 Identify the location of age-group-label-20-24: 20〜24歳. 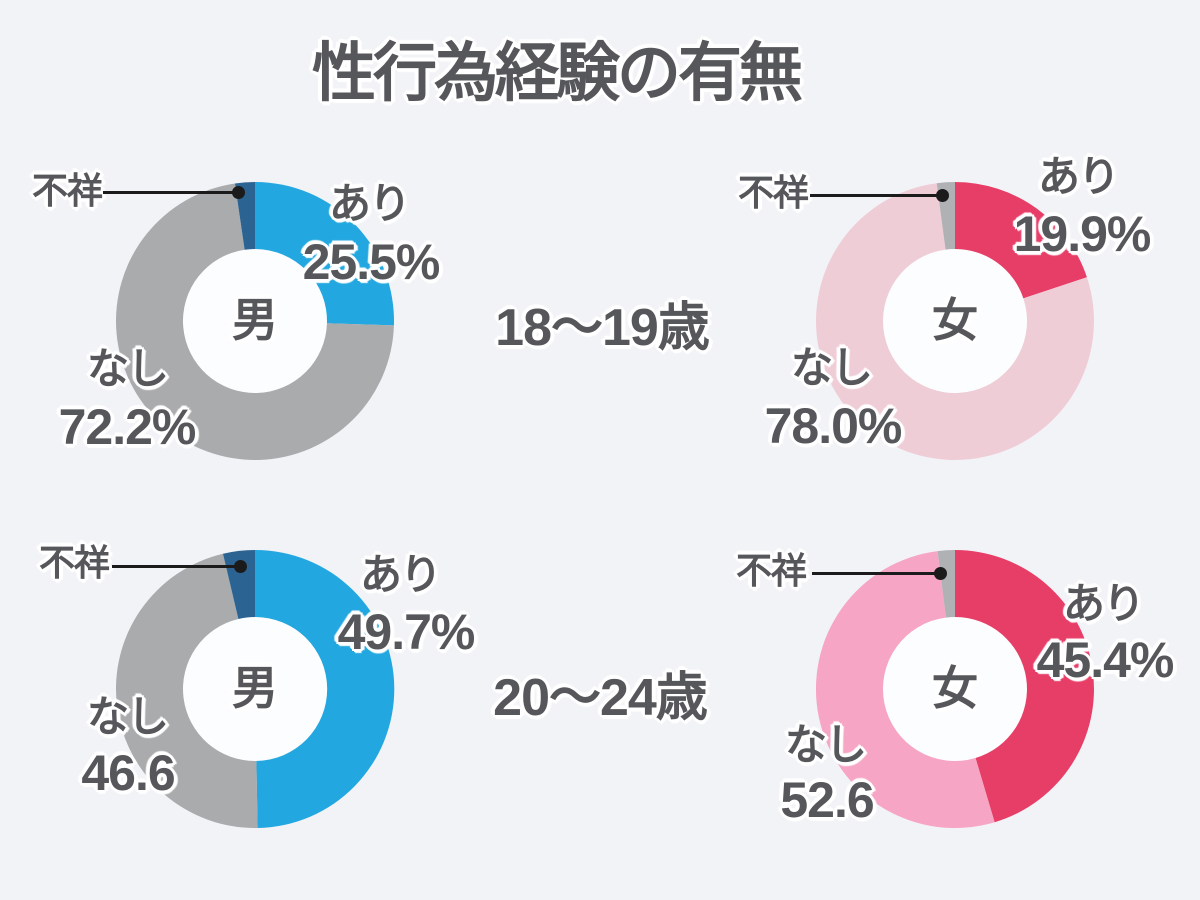
(600, 698).